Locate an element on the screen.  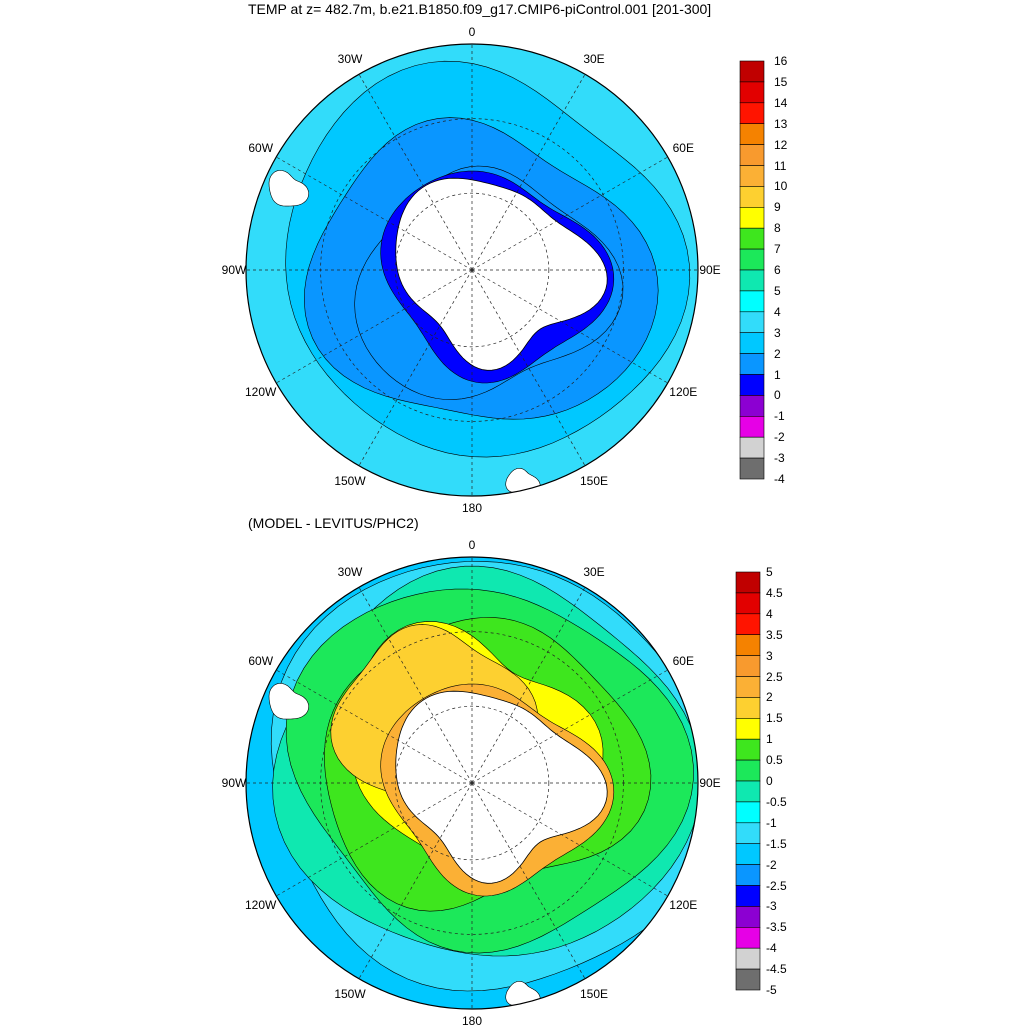
colorbar-tick-label: 3.5 is located at coordinates (774, 634).